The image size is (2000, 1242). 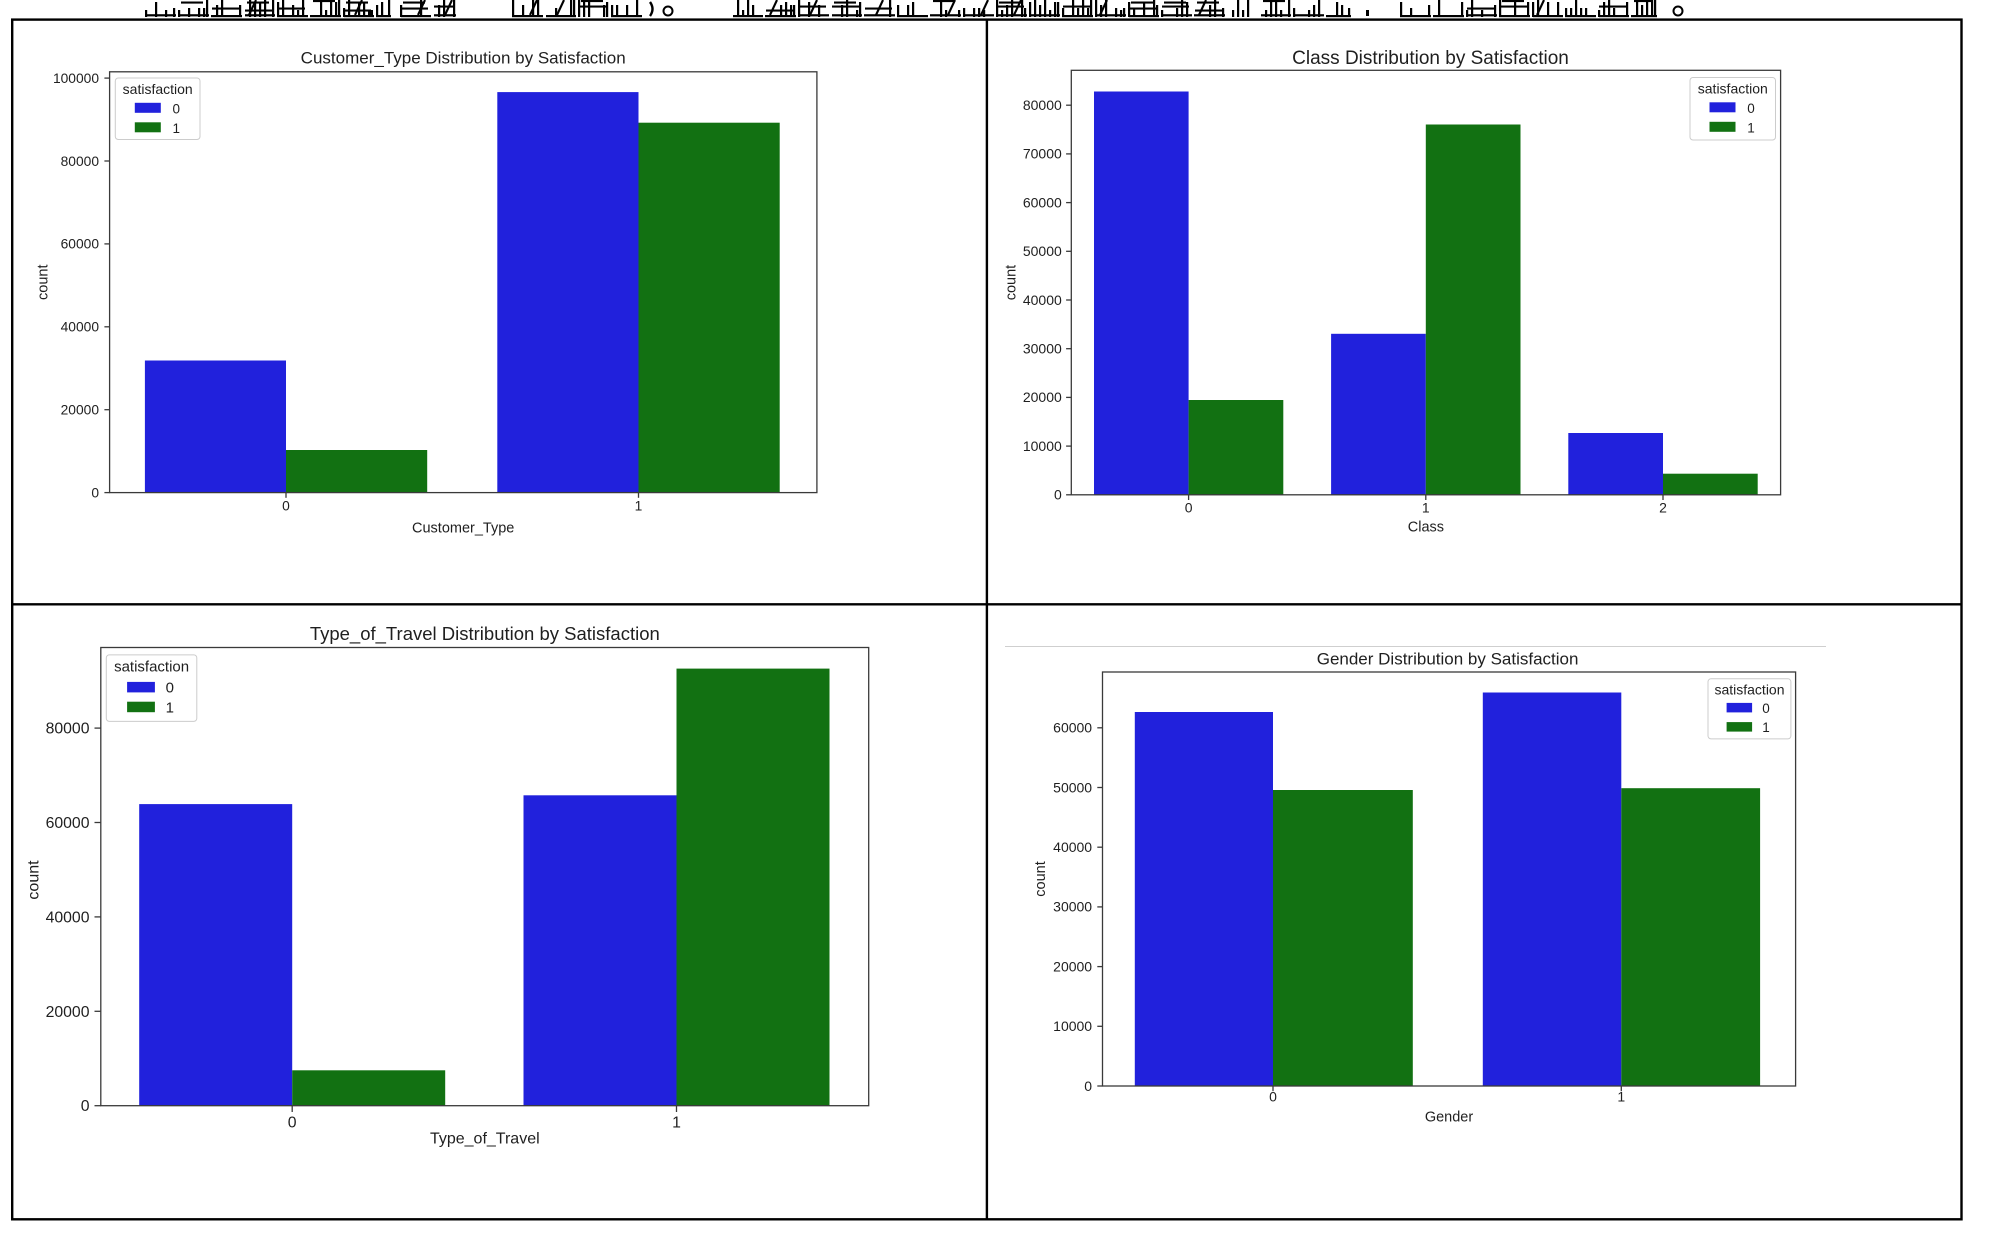 I want to click on svg-text: 100000, so click(x=76, y=78).